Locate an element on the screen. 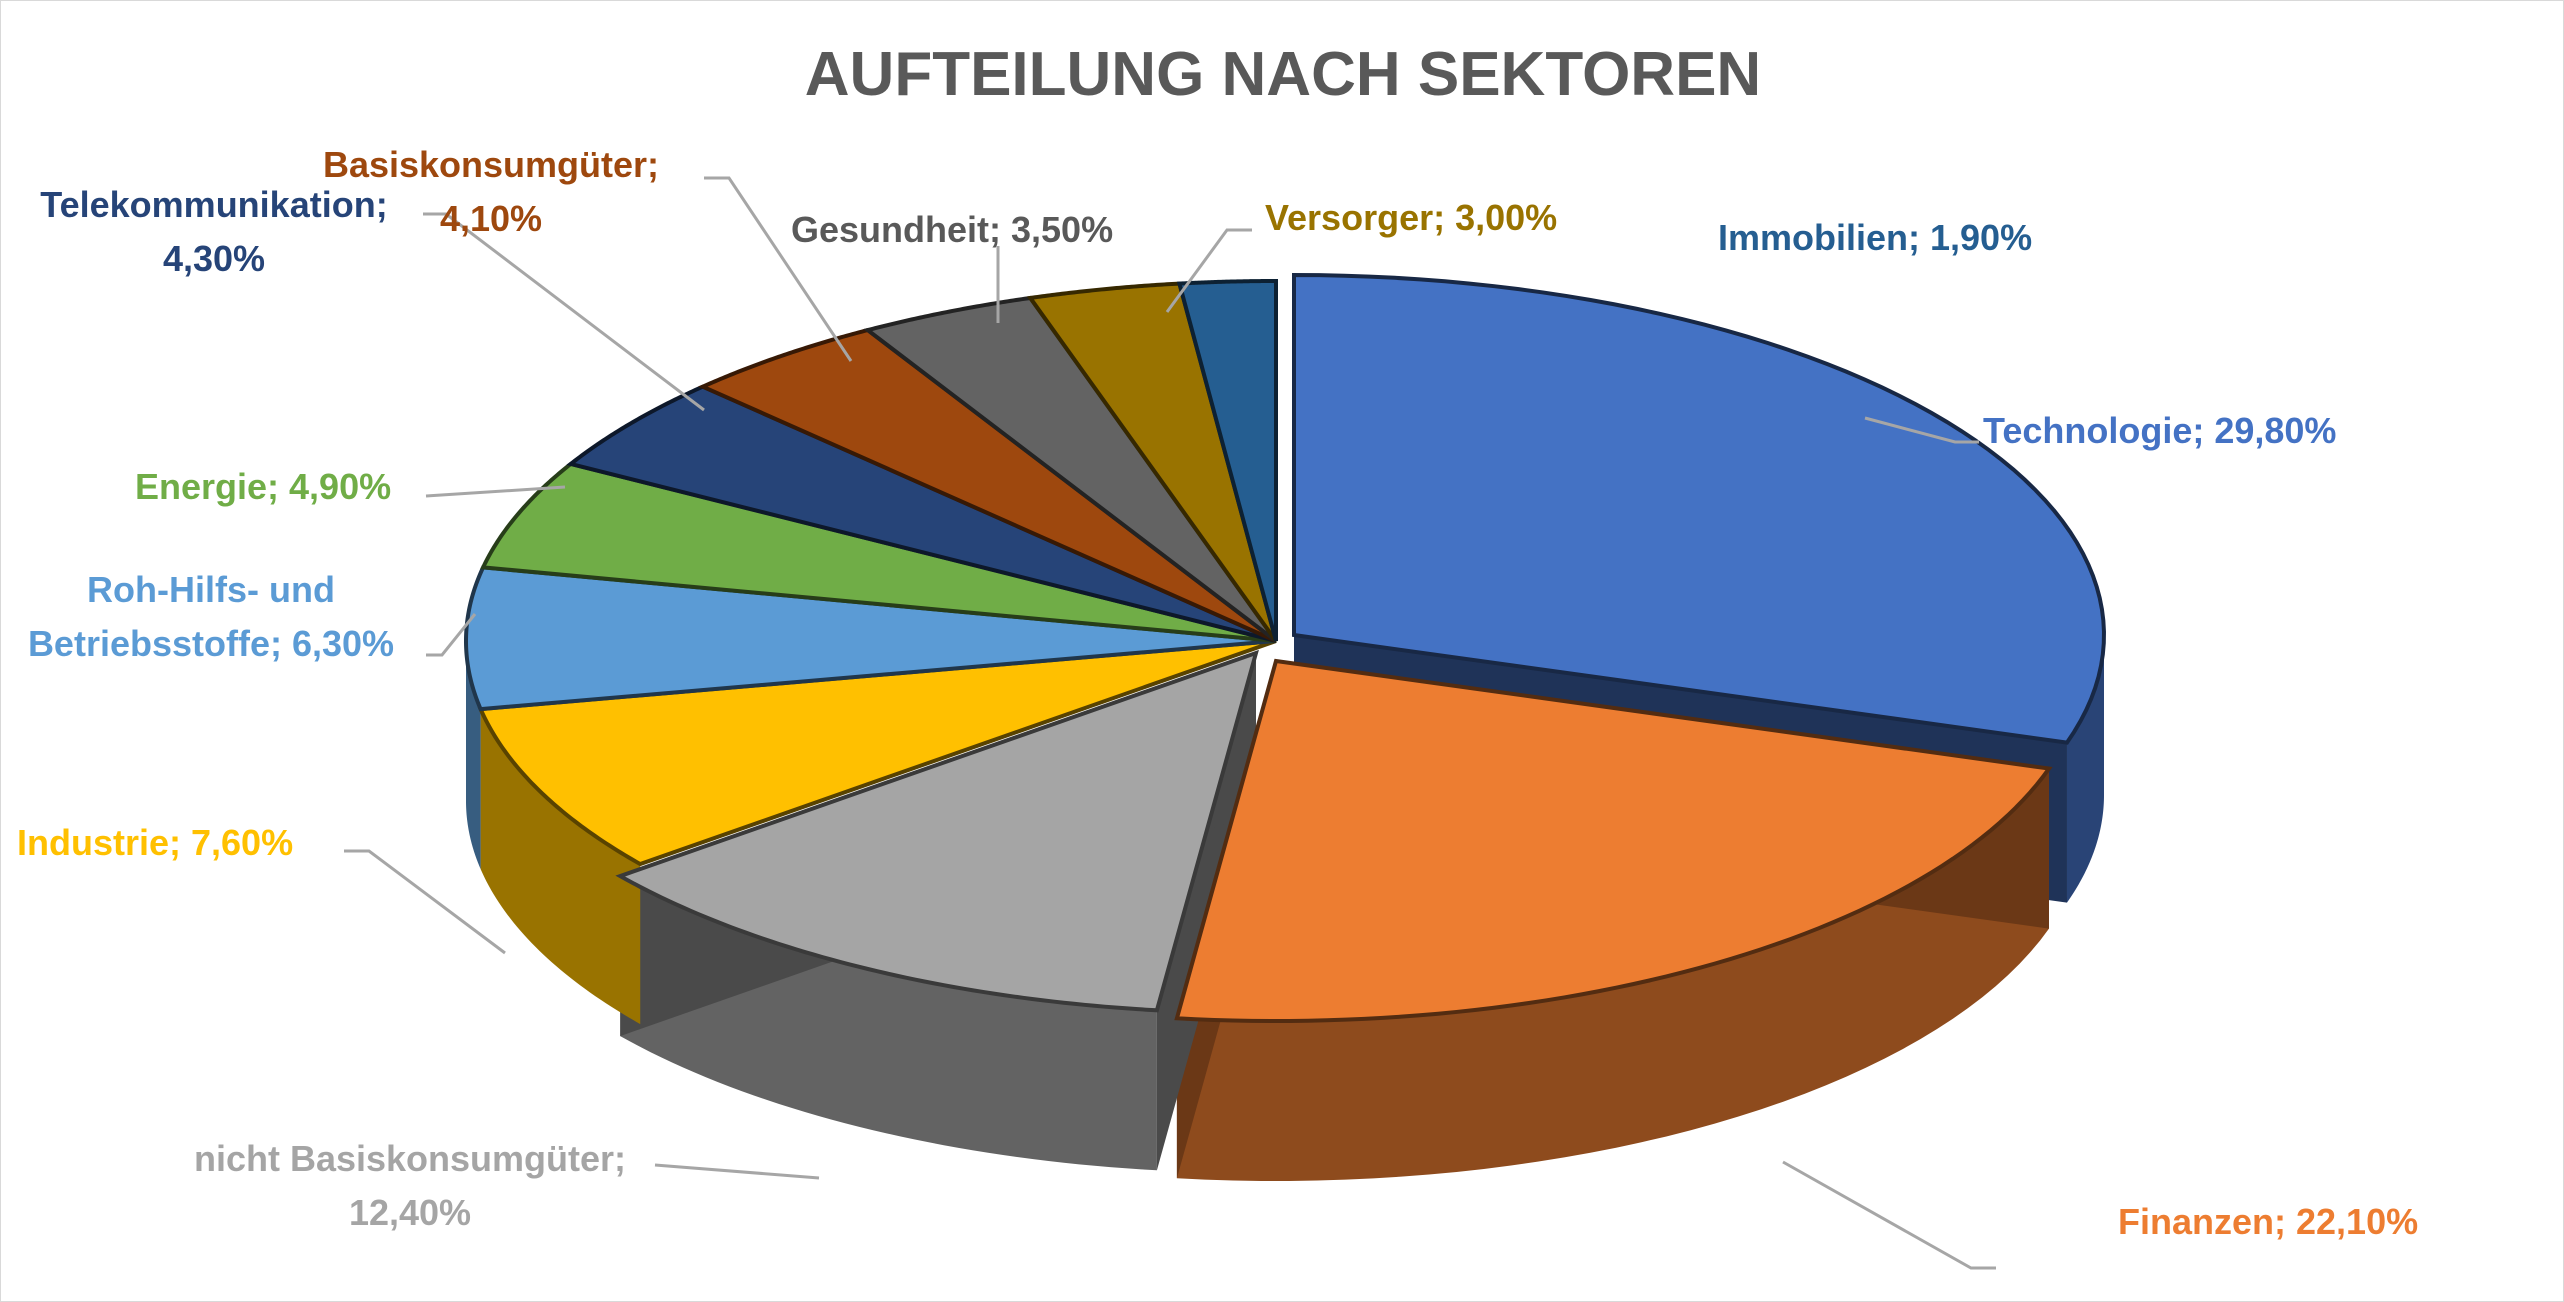  data-label-industrie: Industrie; 7,60% is located at coordinates (155, 842).